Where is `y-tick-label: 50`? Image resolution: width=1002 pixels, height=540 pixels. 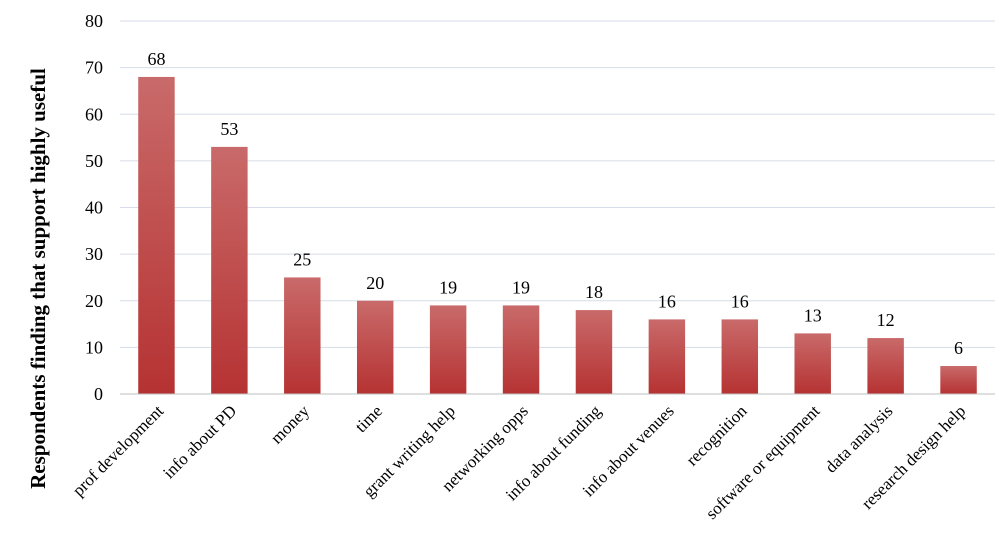 y-tick-label: 50 is located at coordinates (94, 161).